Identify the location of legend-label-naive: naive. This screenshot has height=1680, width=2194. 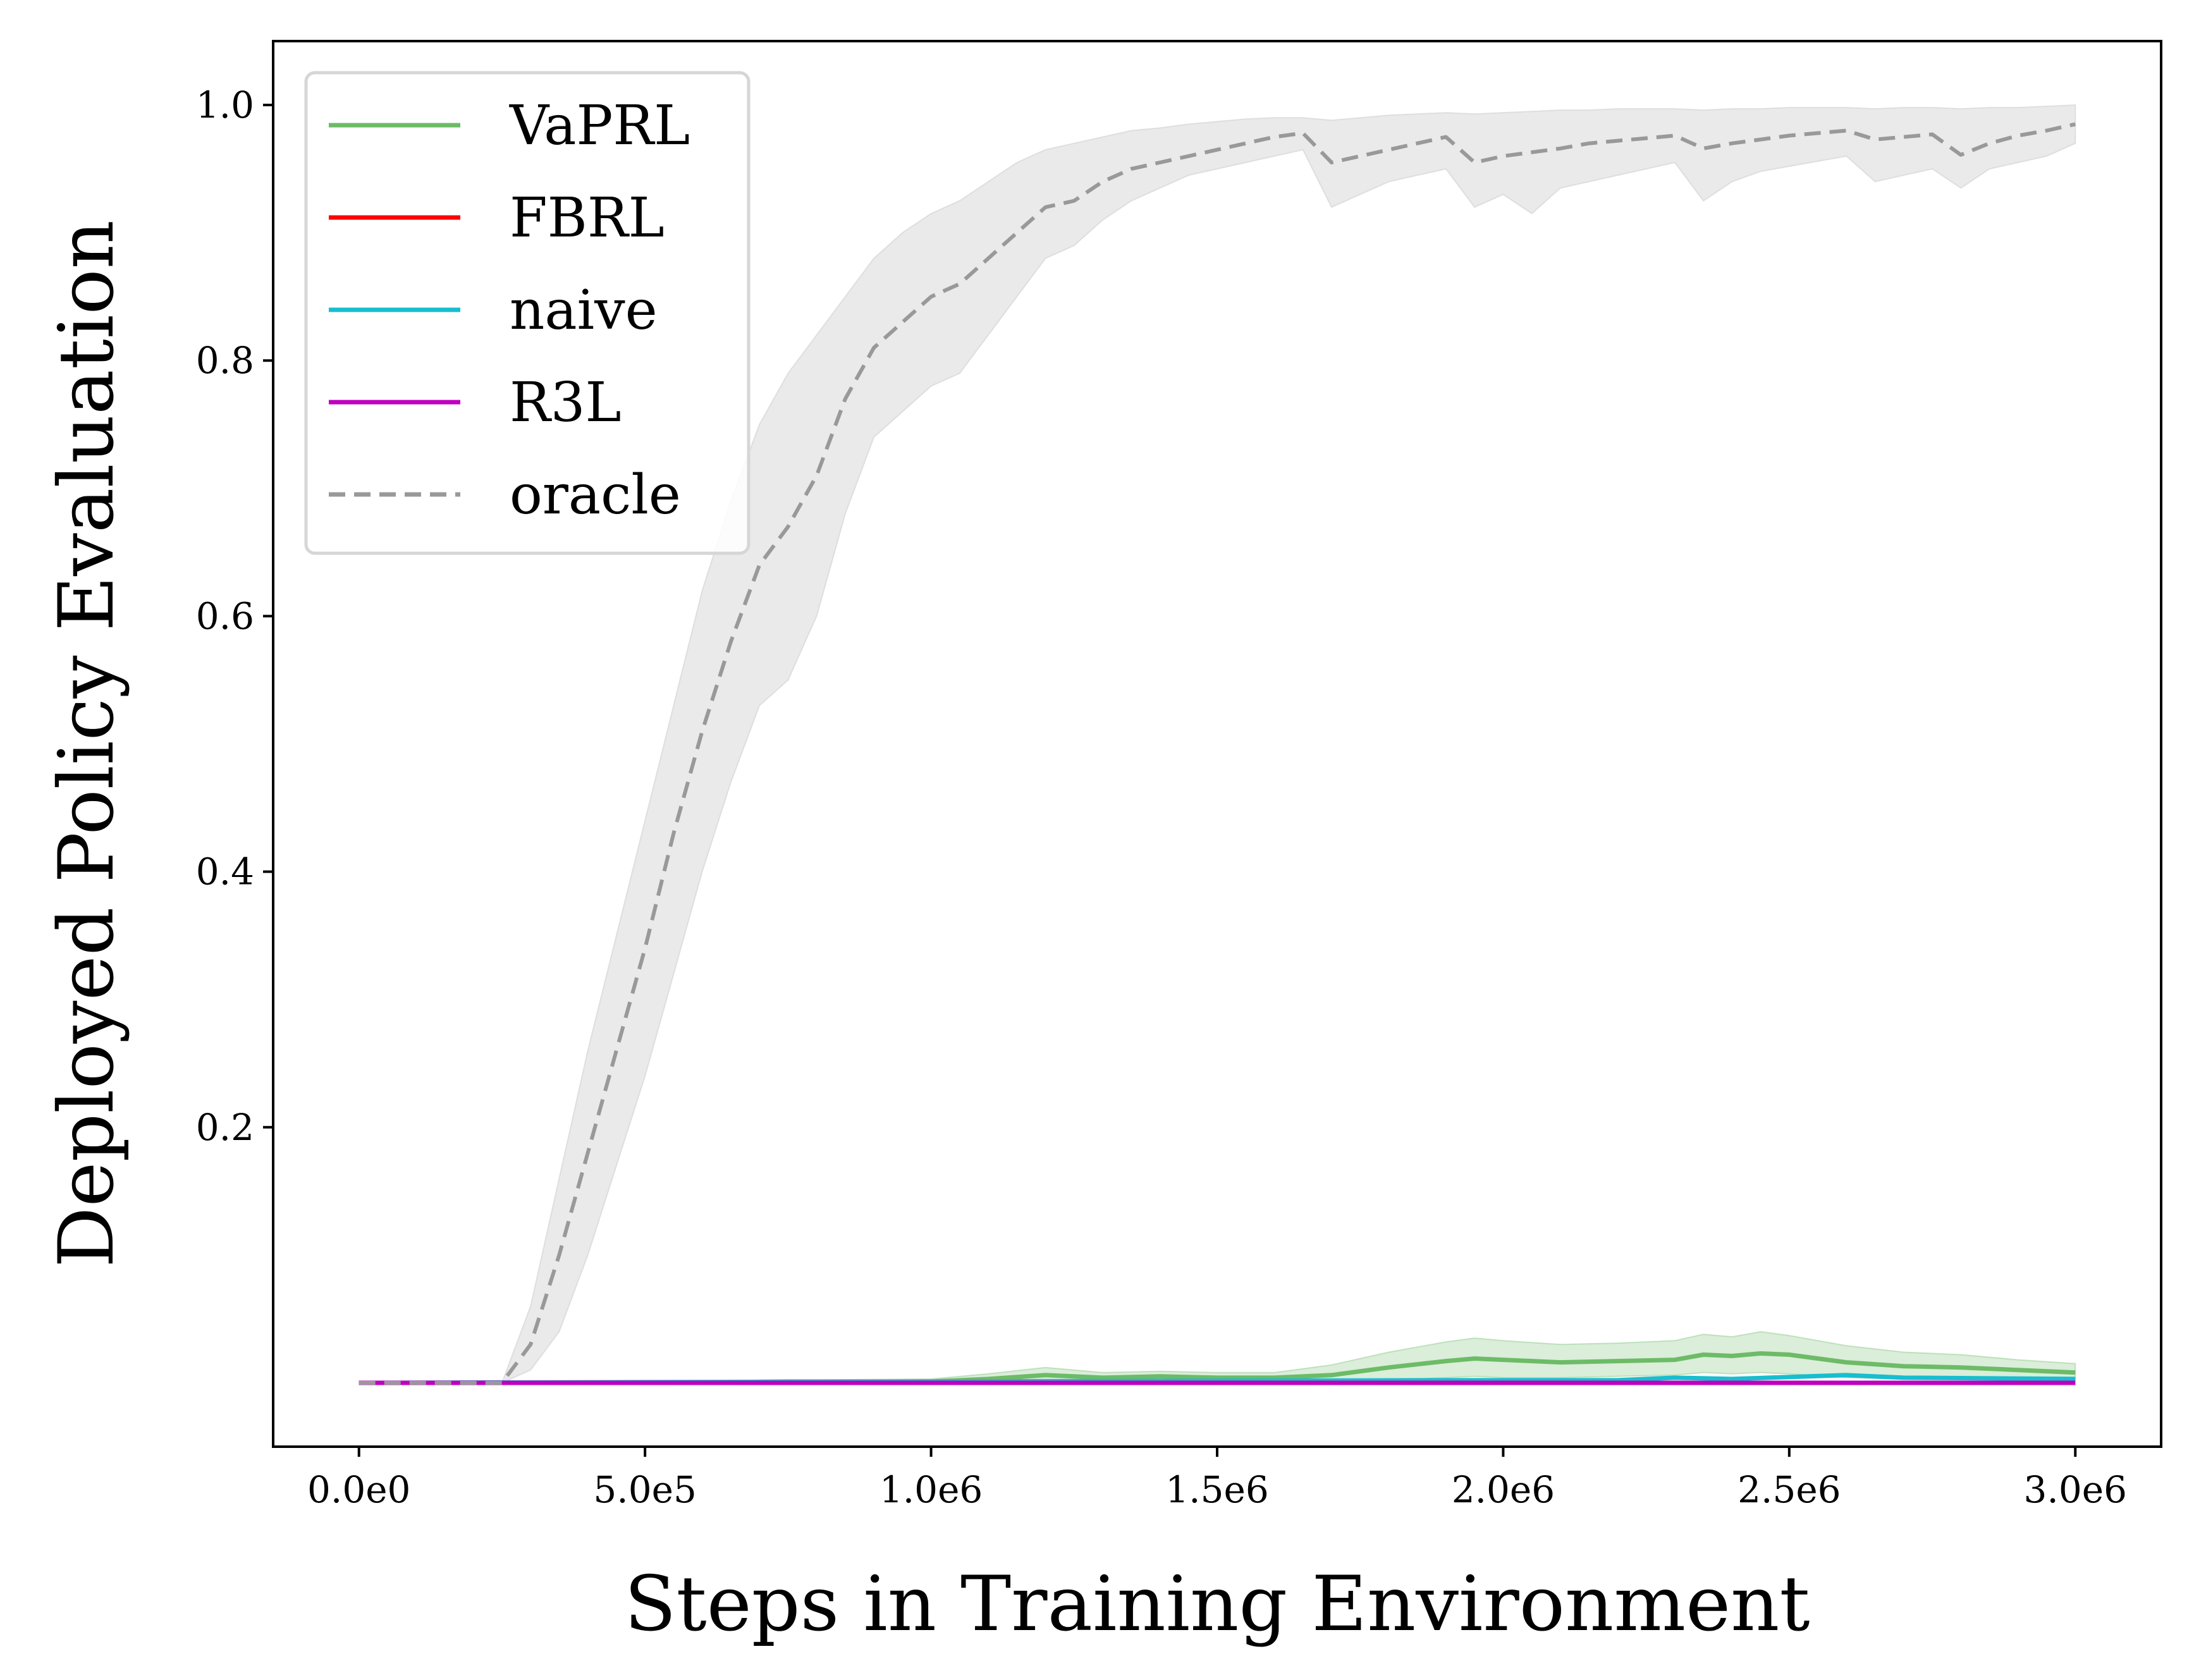
(584, 310).